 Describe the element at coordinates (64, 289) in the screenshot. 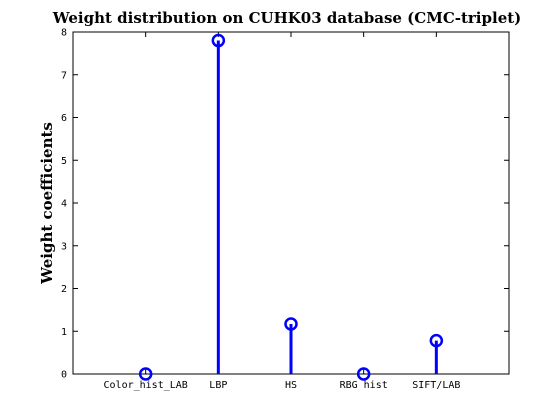

I see `y-tick-label: 2` at that location.